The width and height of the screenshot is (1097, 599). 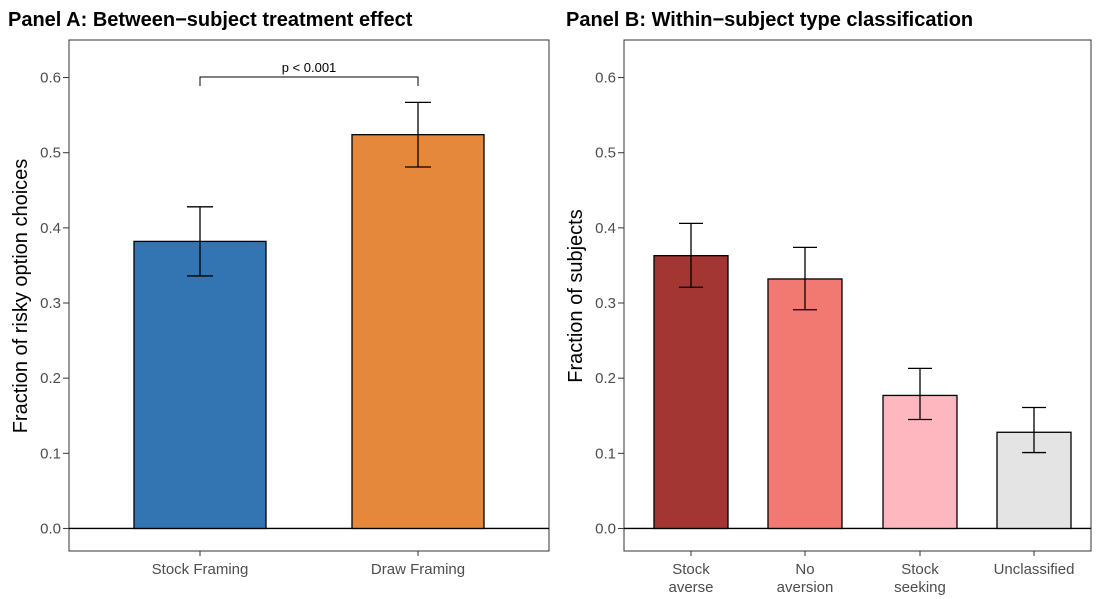 I want to click on panel-b-x-tick-label: Unclassified, so click(x=1034, y=569).